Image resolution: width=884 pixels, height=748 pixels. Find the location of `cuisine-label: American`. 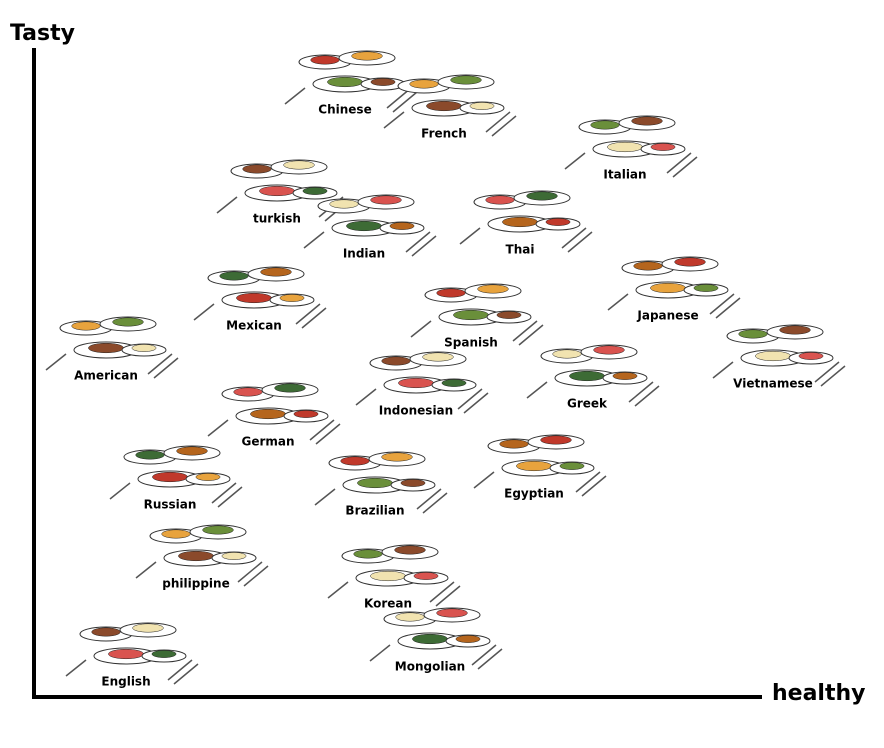

cuisine-label: American is located at coordinates (106, 376).